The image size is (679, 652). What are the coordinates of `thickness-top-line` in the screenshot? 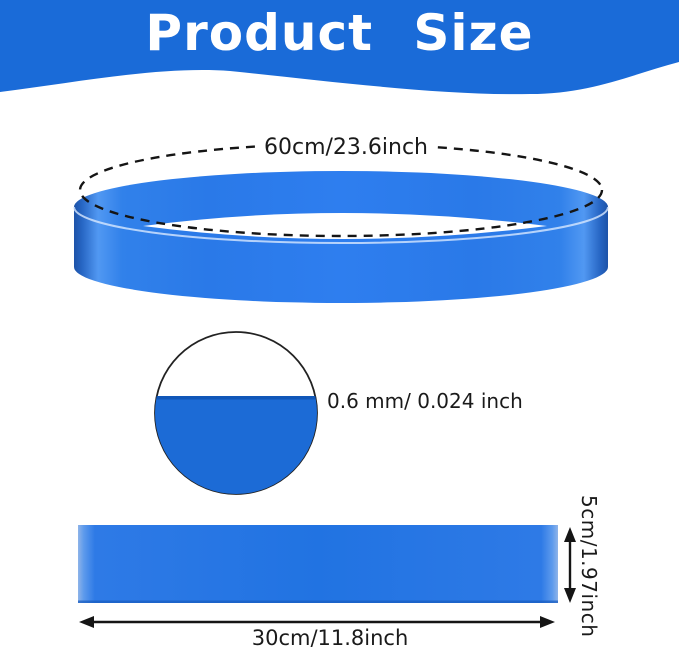 It's located at (236, 398).